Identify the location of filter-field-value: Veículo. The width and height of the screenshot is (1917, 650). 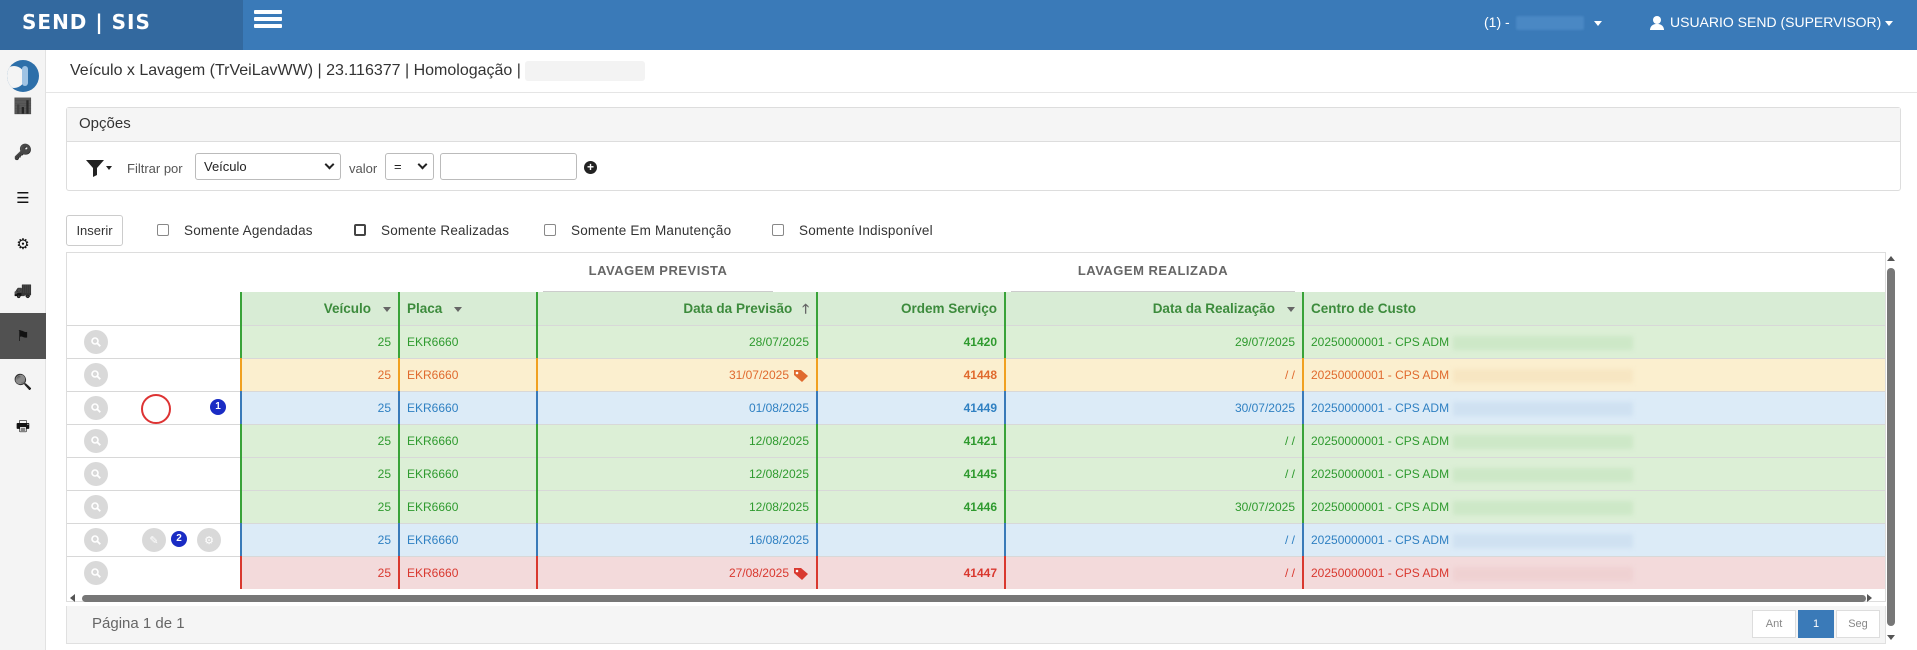
(225, 166).